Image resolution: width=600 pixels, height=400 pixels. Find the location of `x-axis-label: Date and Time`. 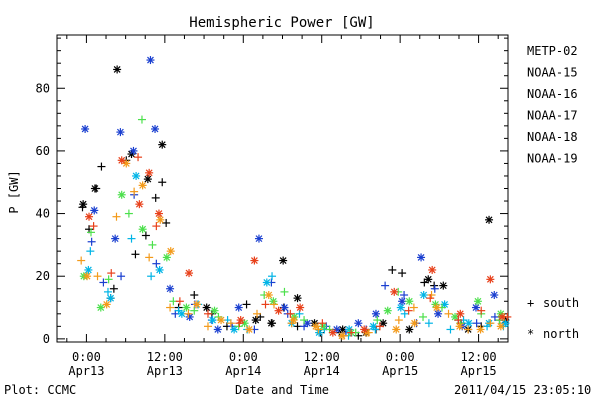

x-axis-label: Date and Time is located at coordinates (282, 390).